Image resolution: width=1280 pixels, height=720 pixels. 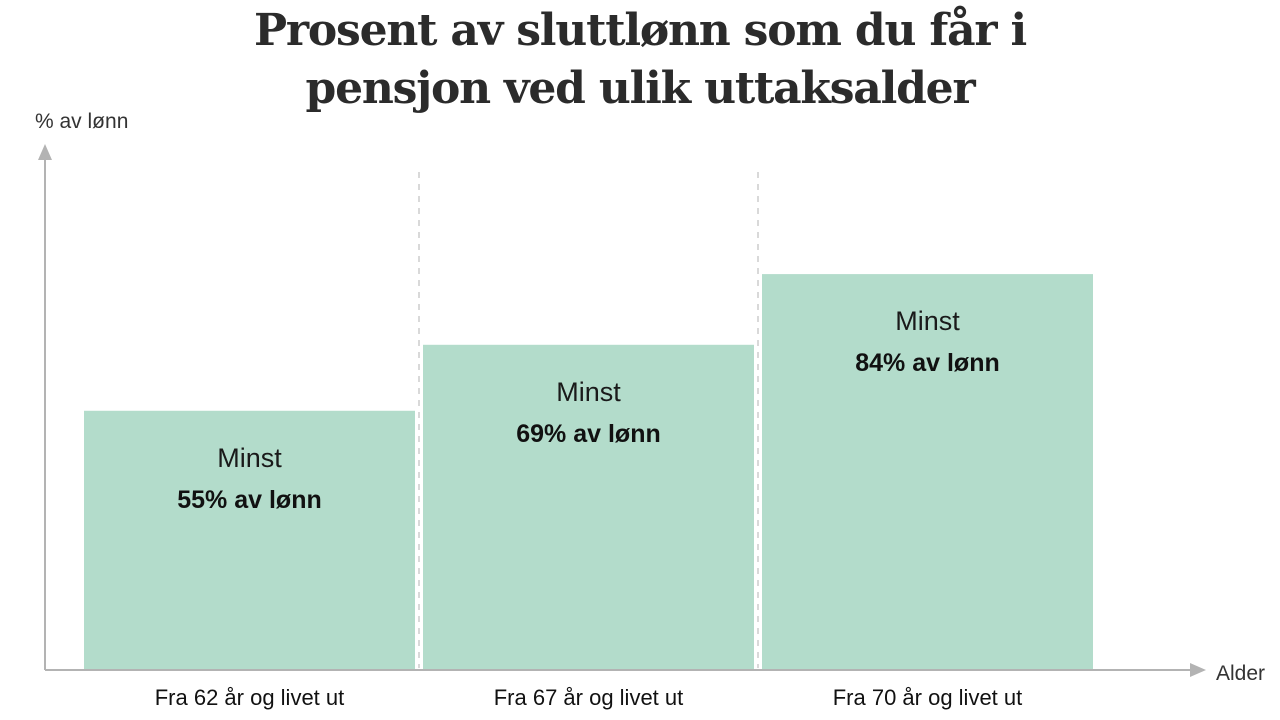 What do you see at coordinates (588, 392) in the screenshot?
I see `bar-prefix-label-2: Minst` at bounding box center [588, 392].